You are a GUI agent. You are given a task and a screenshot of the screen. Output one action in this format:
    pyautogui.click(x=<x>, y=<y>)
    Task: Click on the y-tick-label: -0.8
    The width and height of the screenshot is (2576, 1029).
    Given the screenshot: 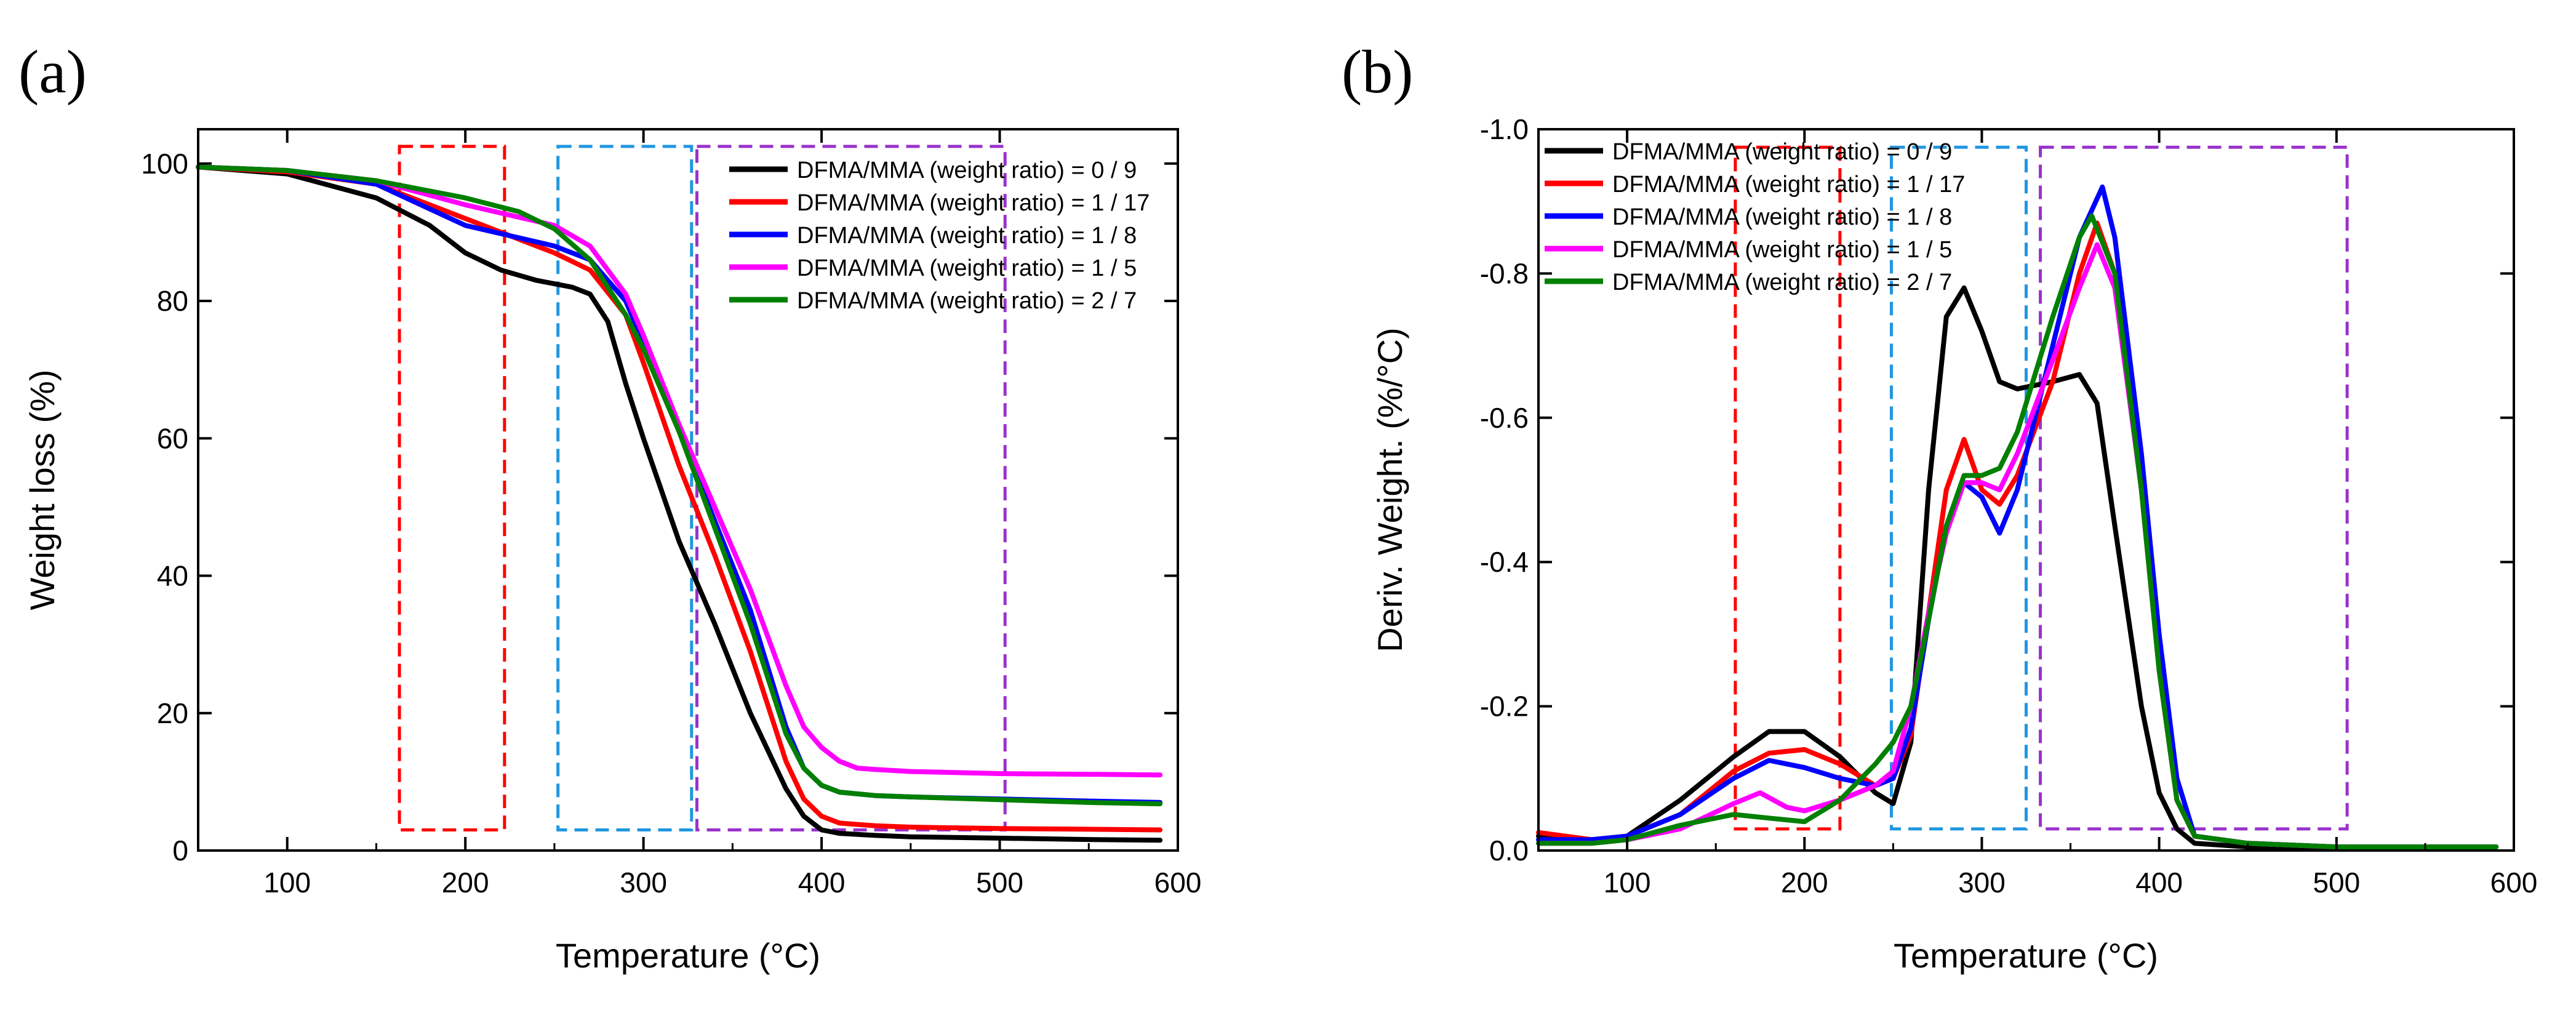 What is the action you would take?
    pyautogui.click(x=1504, y=273)
    